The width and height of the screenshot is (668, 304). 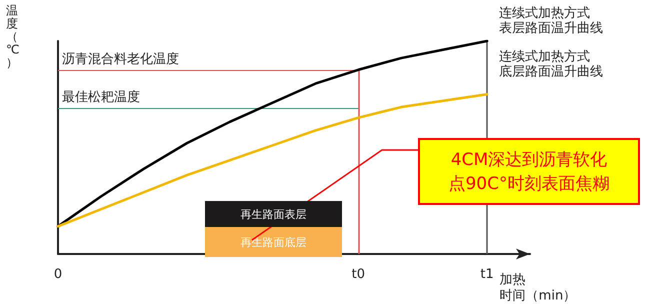 I want to click on x-tick-label: t1, so click(x=487, y=274).